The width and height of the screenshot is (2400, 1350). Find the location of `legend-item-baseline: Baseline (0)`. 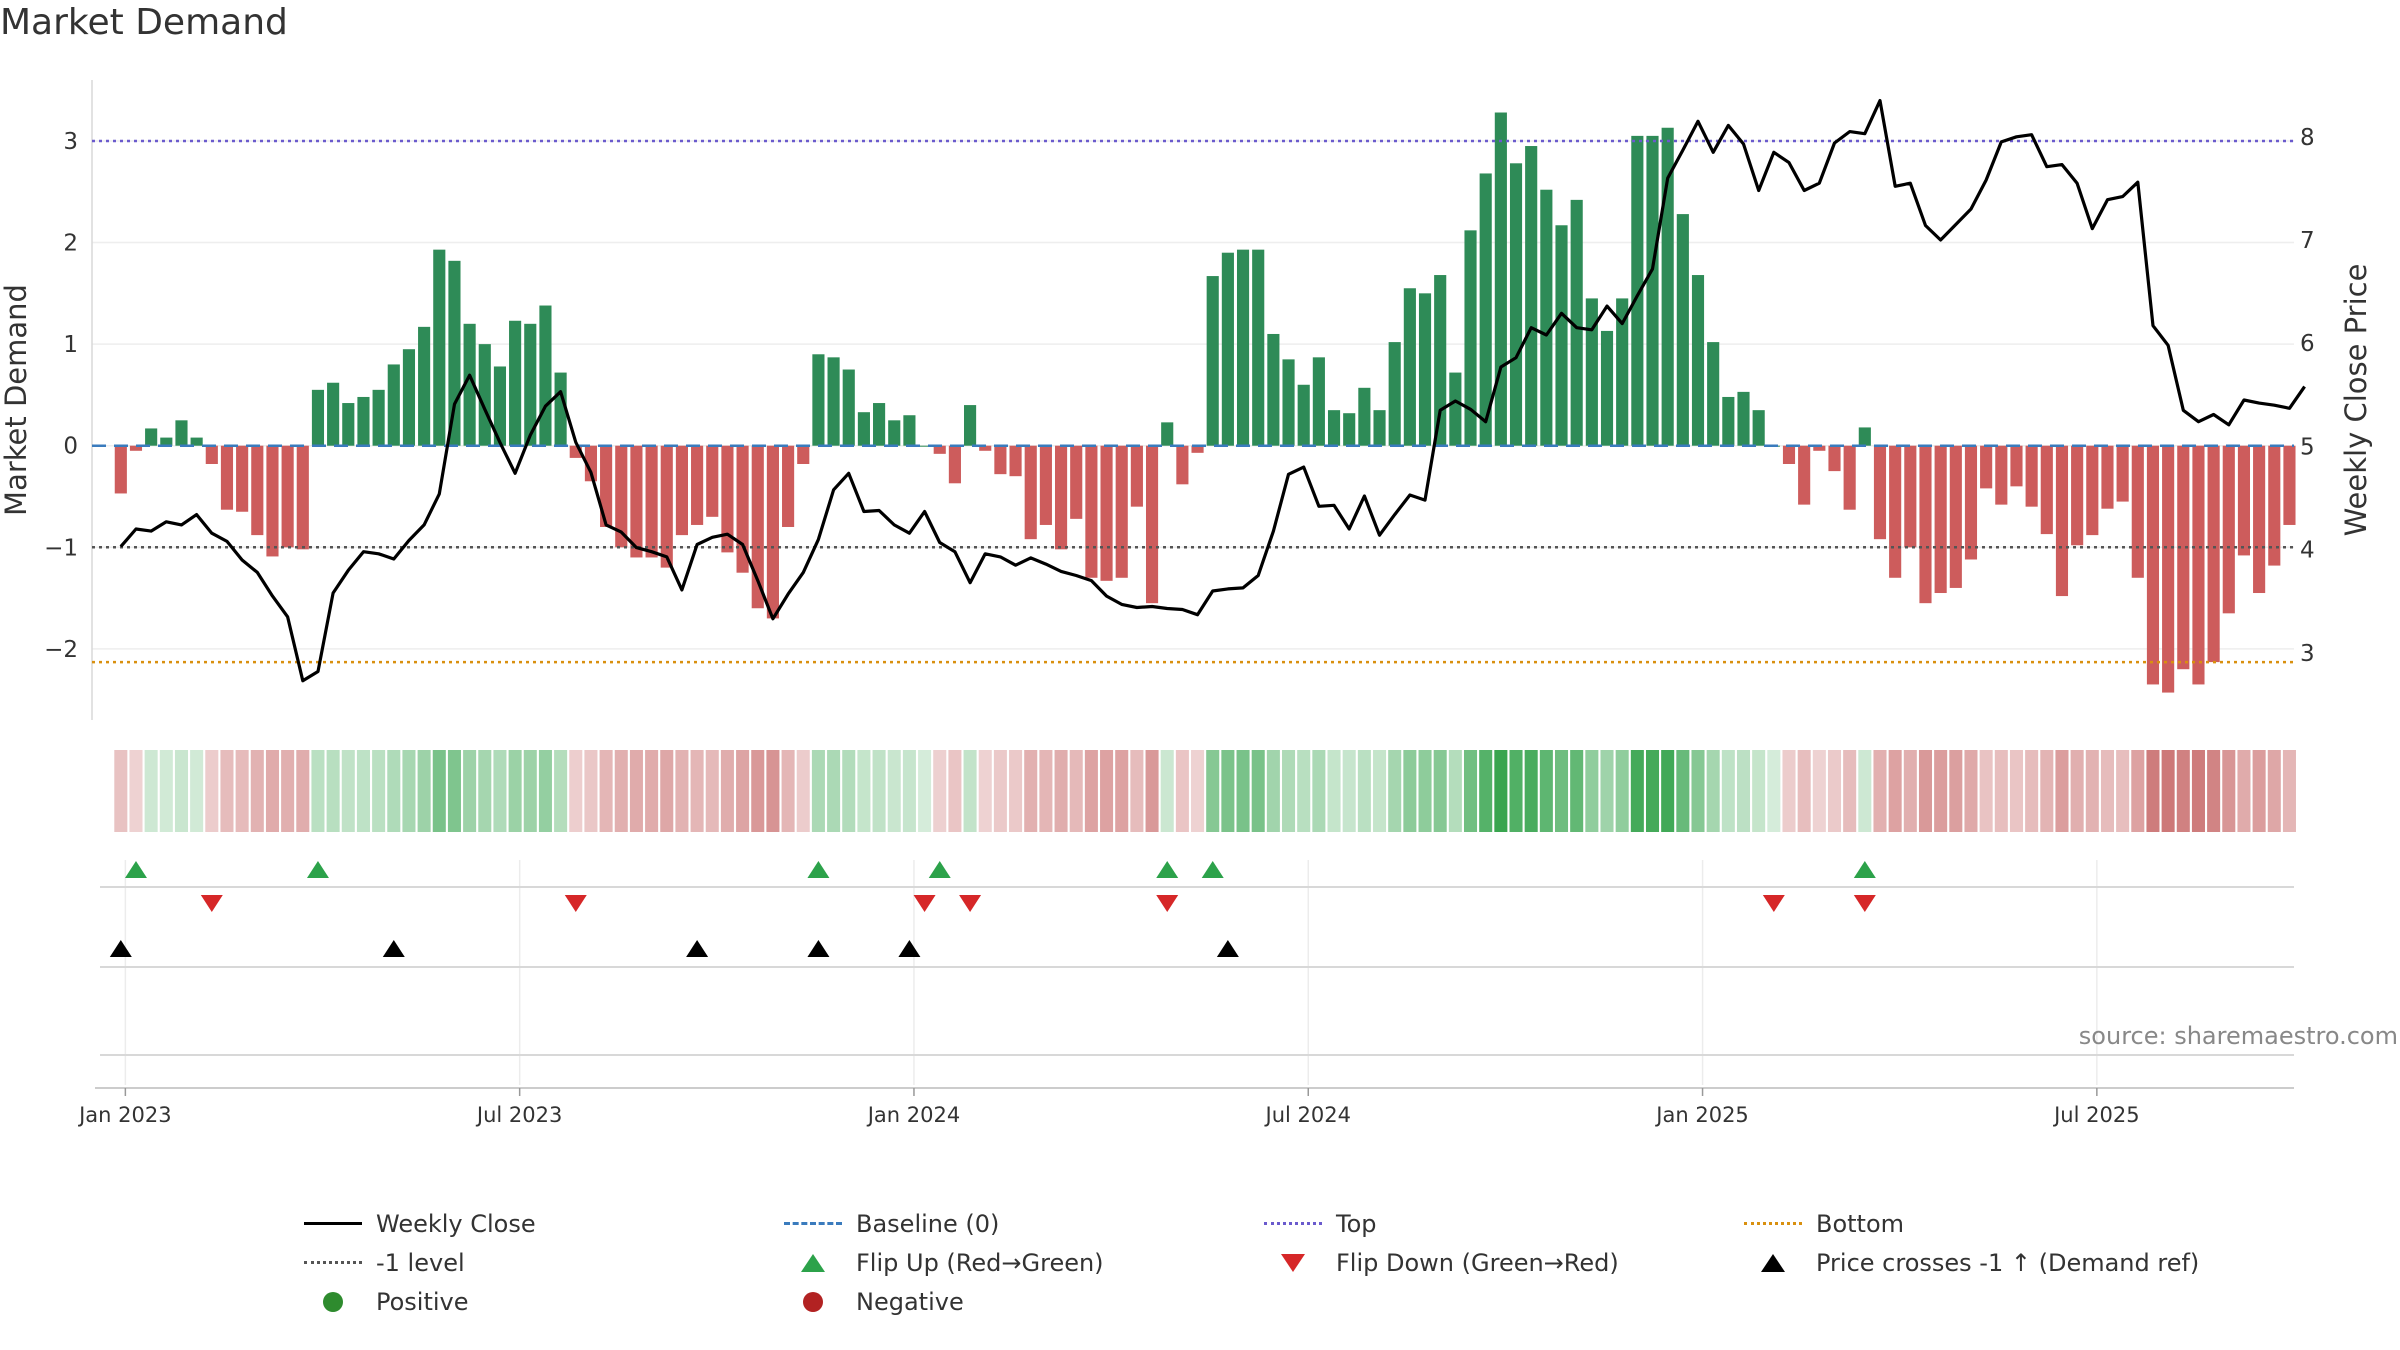

legend-item-baseline: Baseline (0) is located at coordinates (1020, 1223).